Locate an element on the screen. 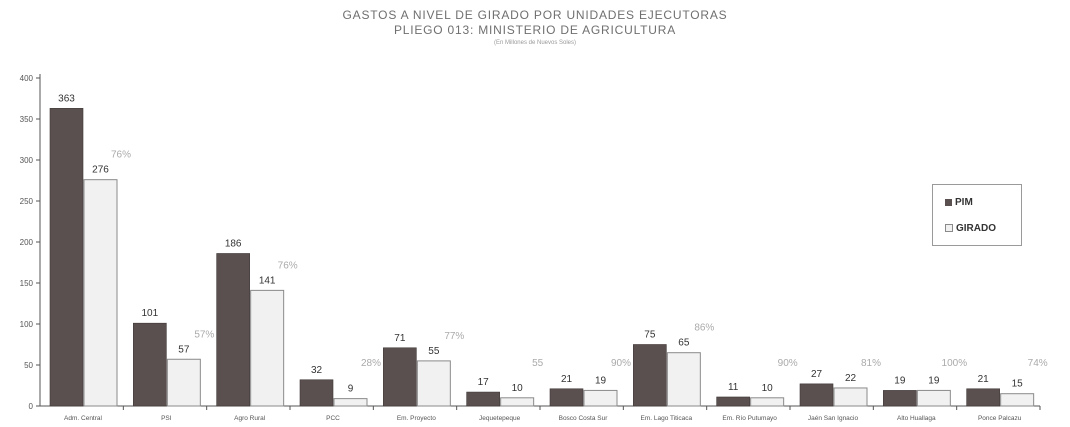  data-label-pim: 75 is located at coordinates (650, 335).